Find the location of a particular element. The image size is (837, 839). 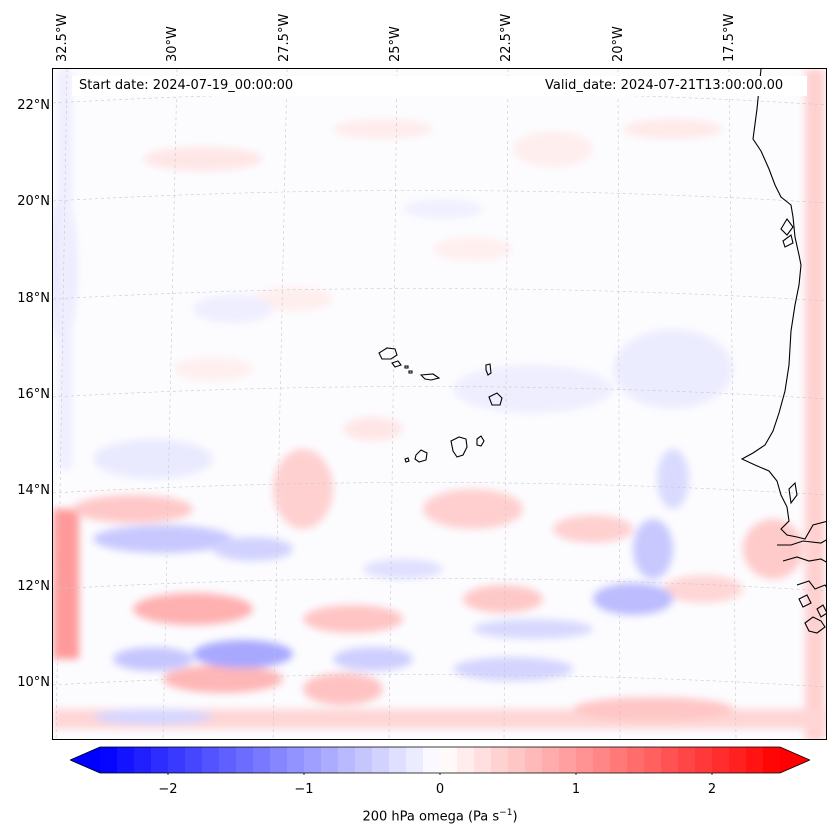

colorbar-ticks is located at coordinates (440, 774).